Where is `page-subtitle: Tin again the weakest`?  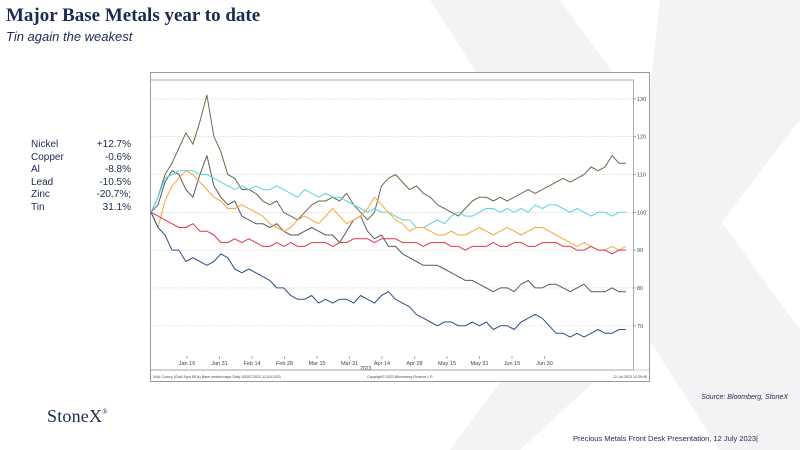
page-subtitle: Tin again the weakest is located at coordinates (69, 36).